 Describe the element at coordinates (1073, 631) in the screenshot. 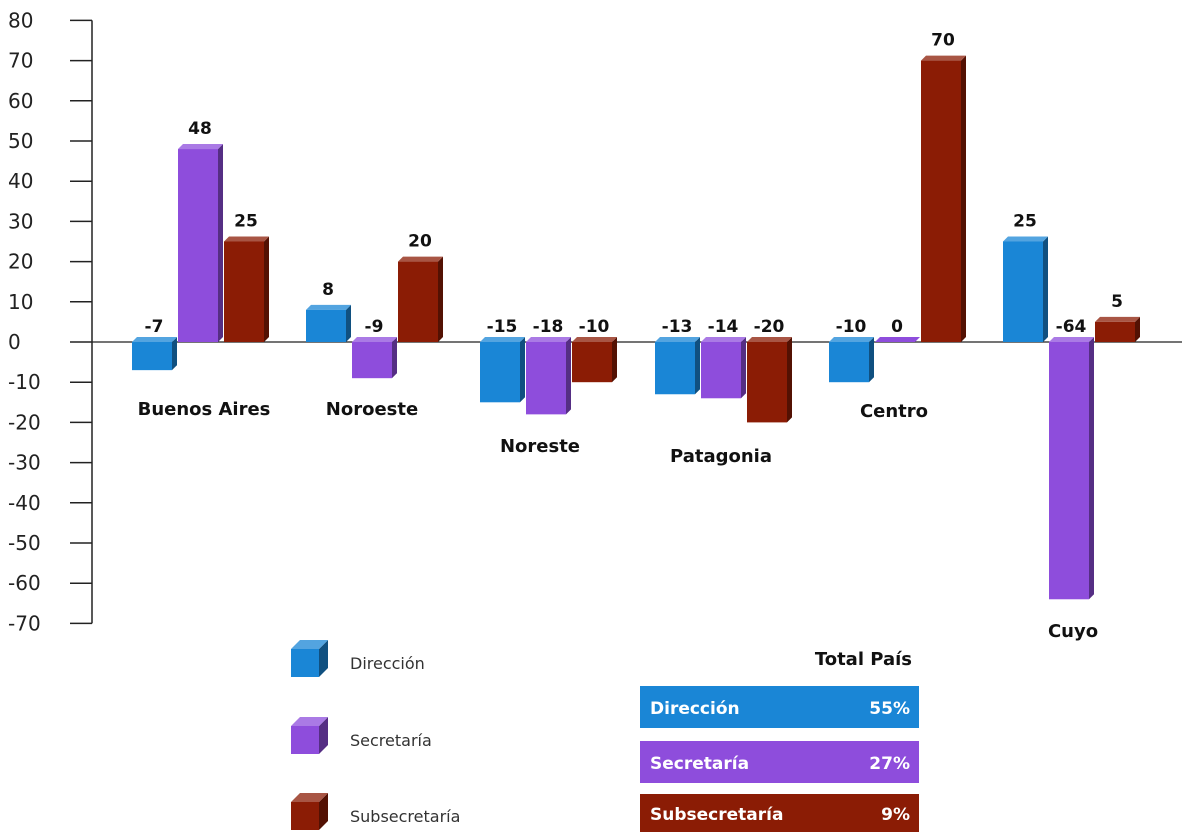

I see `category-label: Cuyo` at that location.